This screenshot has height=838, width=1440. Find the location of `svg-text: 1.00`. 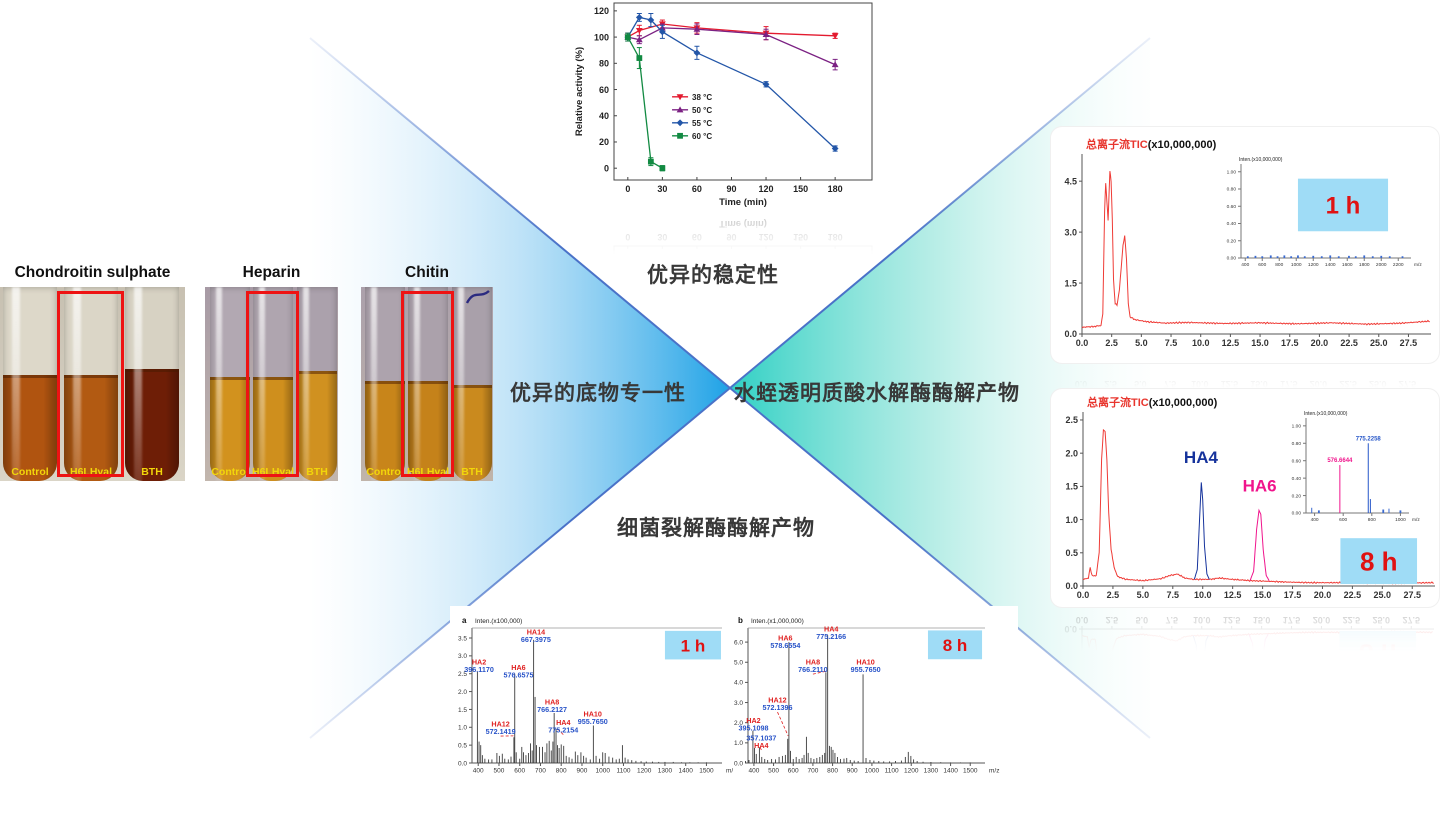

svg-text: 1.00 is located at coordinates (1232, 172).